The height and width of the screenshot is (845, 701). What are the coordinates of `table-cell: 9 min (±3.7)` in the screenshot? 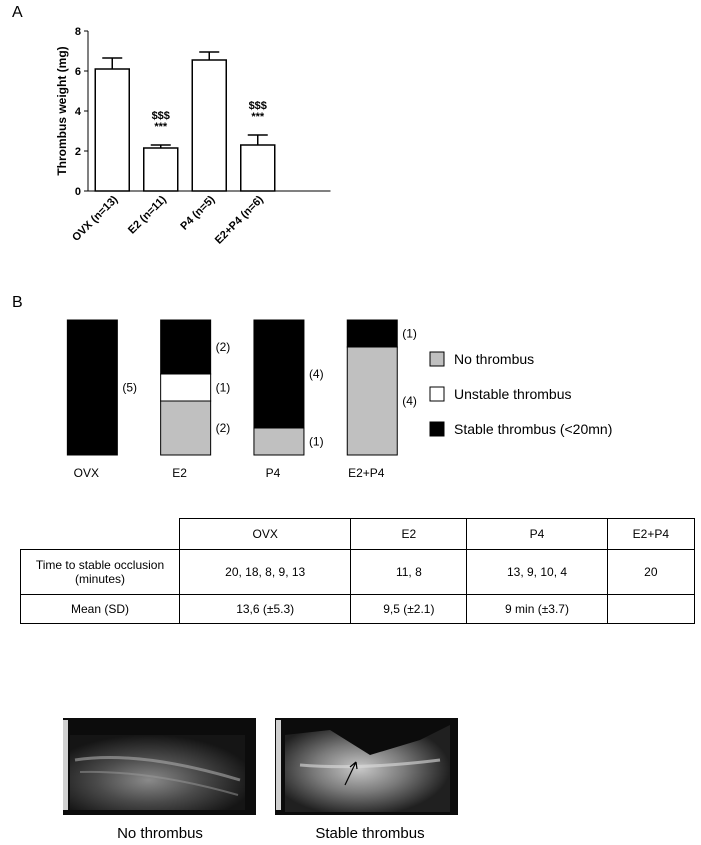 It's located at (537, 609).